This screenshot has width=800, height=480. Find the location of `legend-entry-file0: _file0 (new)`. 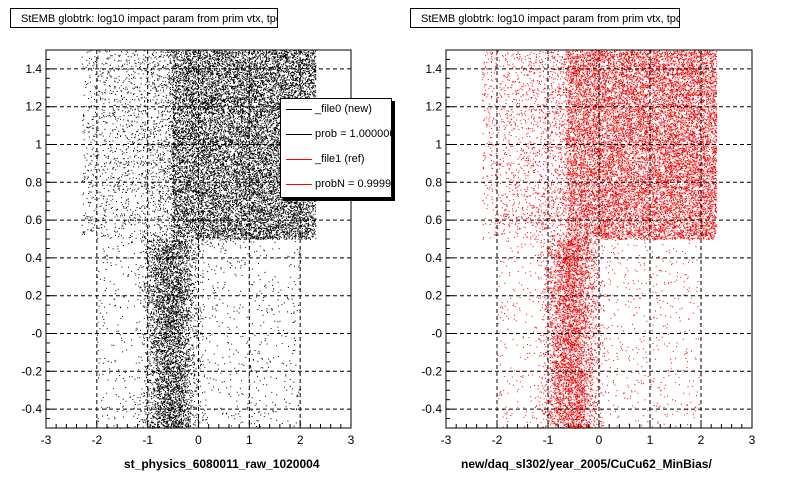

legend-entry-file0: _file0 (new) is located at coordinates (336, 111).